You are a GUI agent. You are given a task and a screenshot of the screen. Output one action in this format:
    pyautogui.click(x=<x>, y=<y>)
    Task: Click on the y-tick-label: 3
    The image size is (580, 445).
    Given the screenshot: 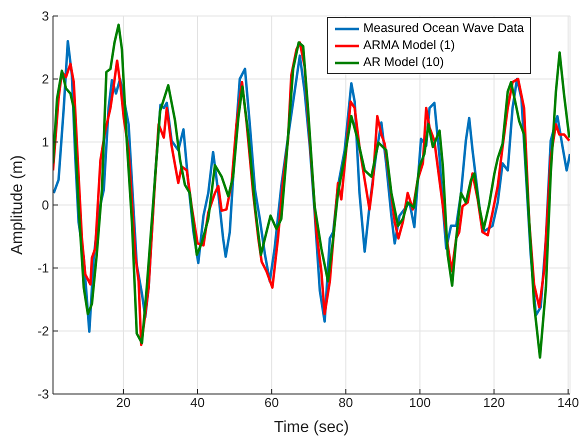 What is the action you would take?
    pyautogui.click(x=45, y=16)
    